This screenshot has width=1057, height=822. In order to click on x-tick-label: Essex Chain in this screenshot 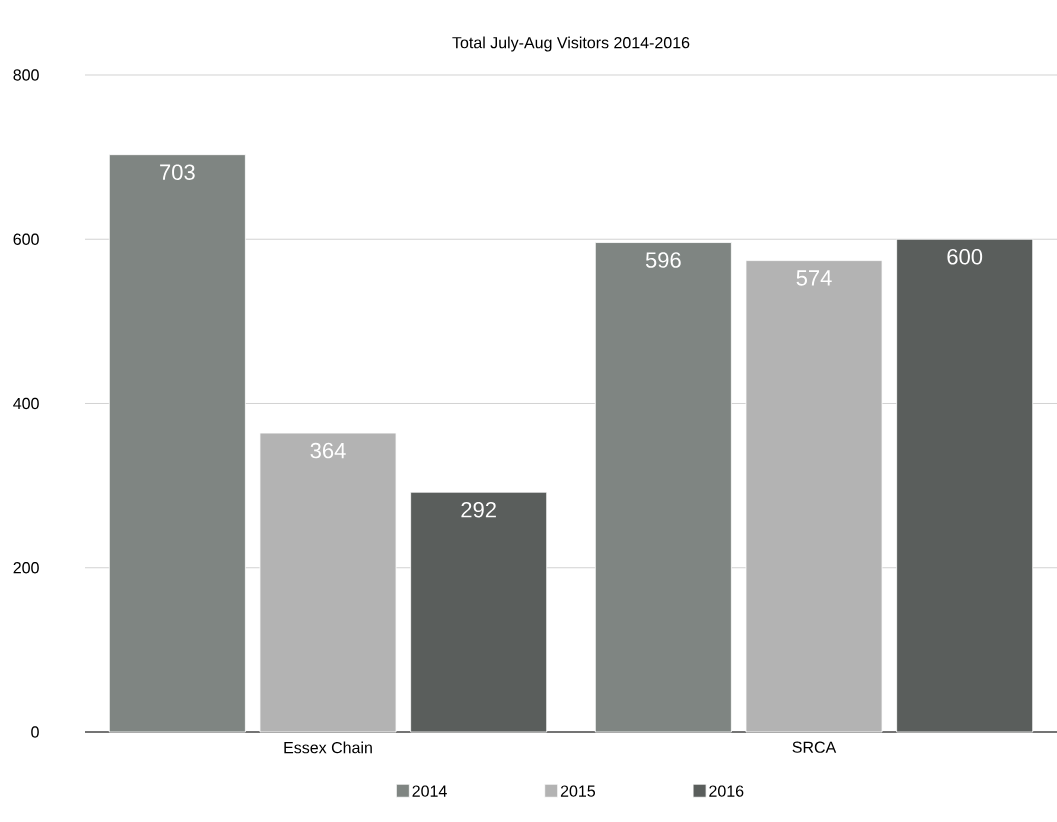, I will do `click(328, 747)`.